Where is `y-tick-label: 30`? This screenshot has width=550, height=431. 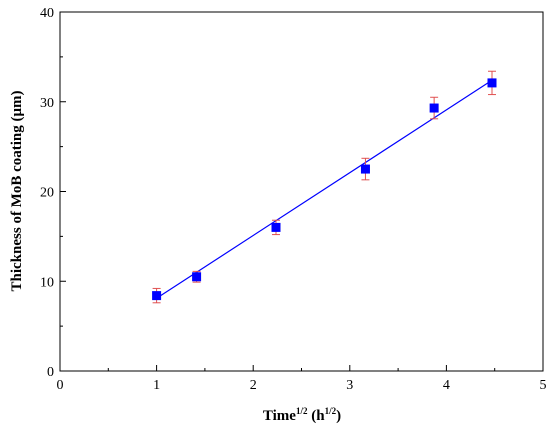
y-tick-label: 30 is located at coordinates (47, 103).